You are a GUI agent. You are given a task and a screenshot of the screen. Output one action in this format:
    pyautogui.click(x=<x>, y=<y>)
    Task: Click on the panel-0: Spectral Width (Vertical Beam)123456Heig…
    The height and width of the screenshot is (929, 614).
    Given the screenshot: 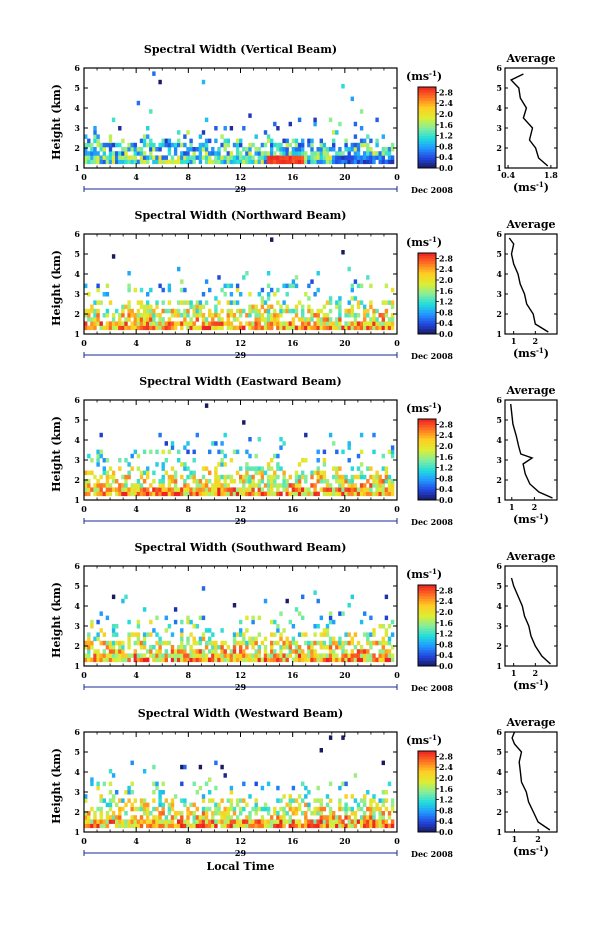 What is the action you would take?
    pyautogui.click(x=304, y=119)
    